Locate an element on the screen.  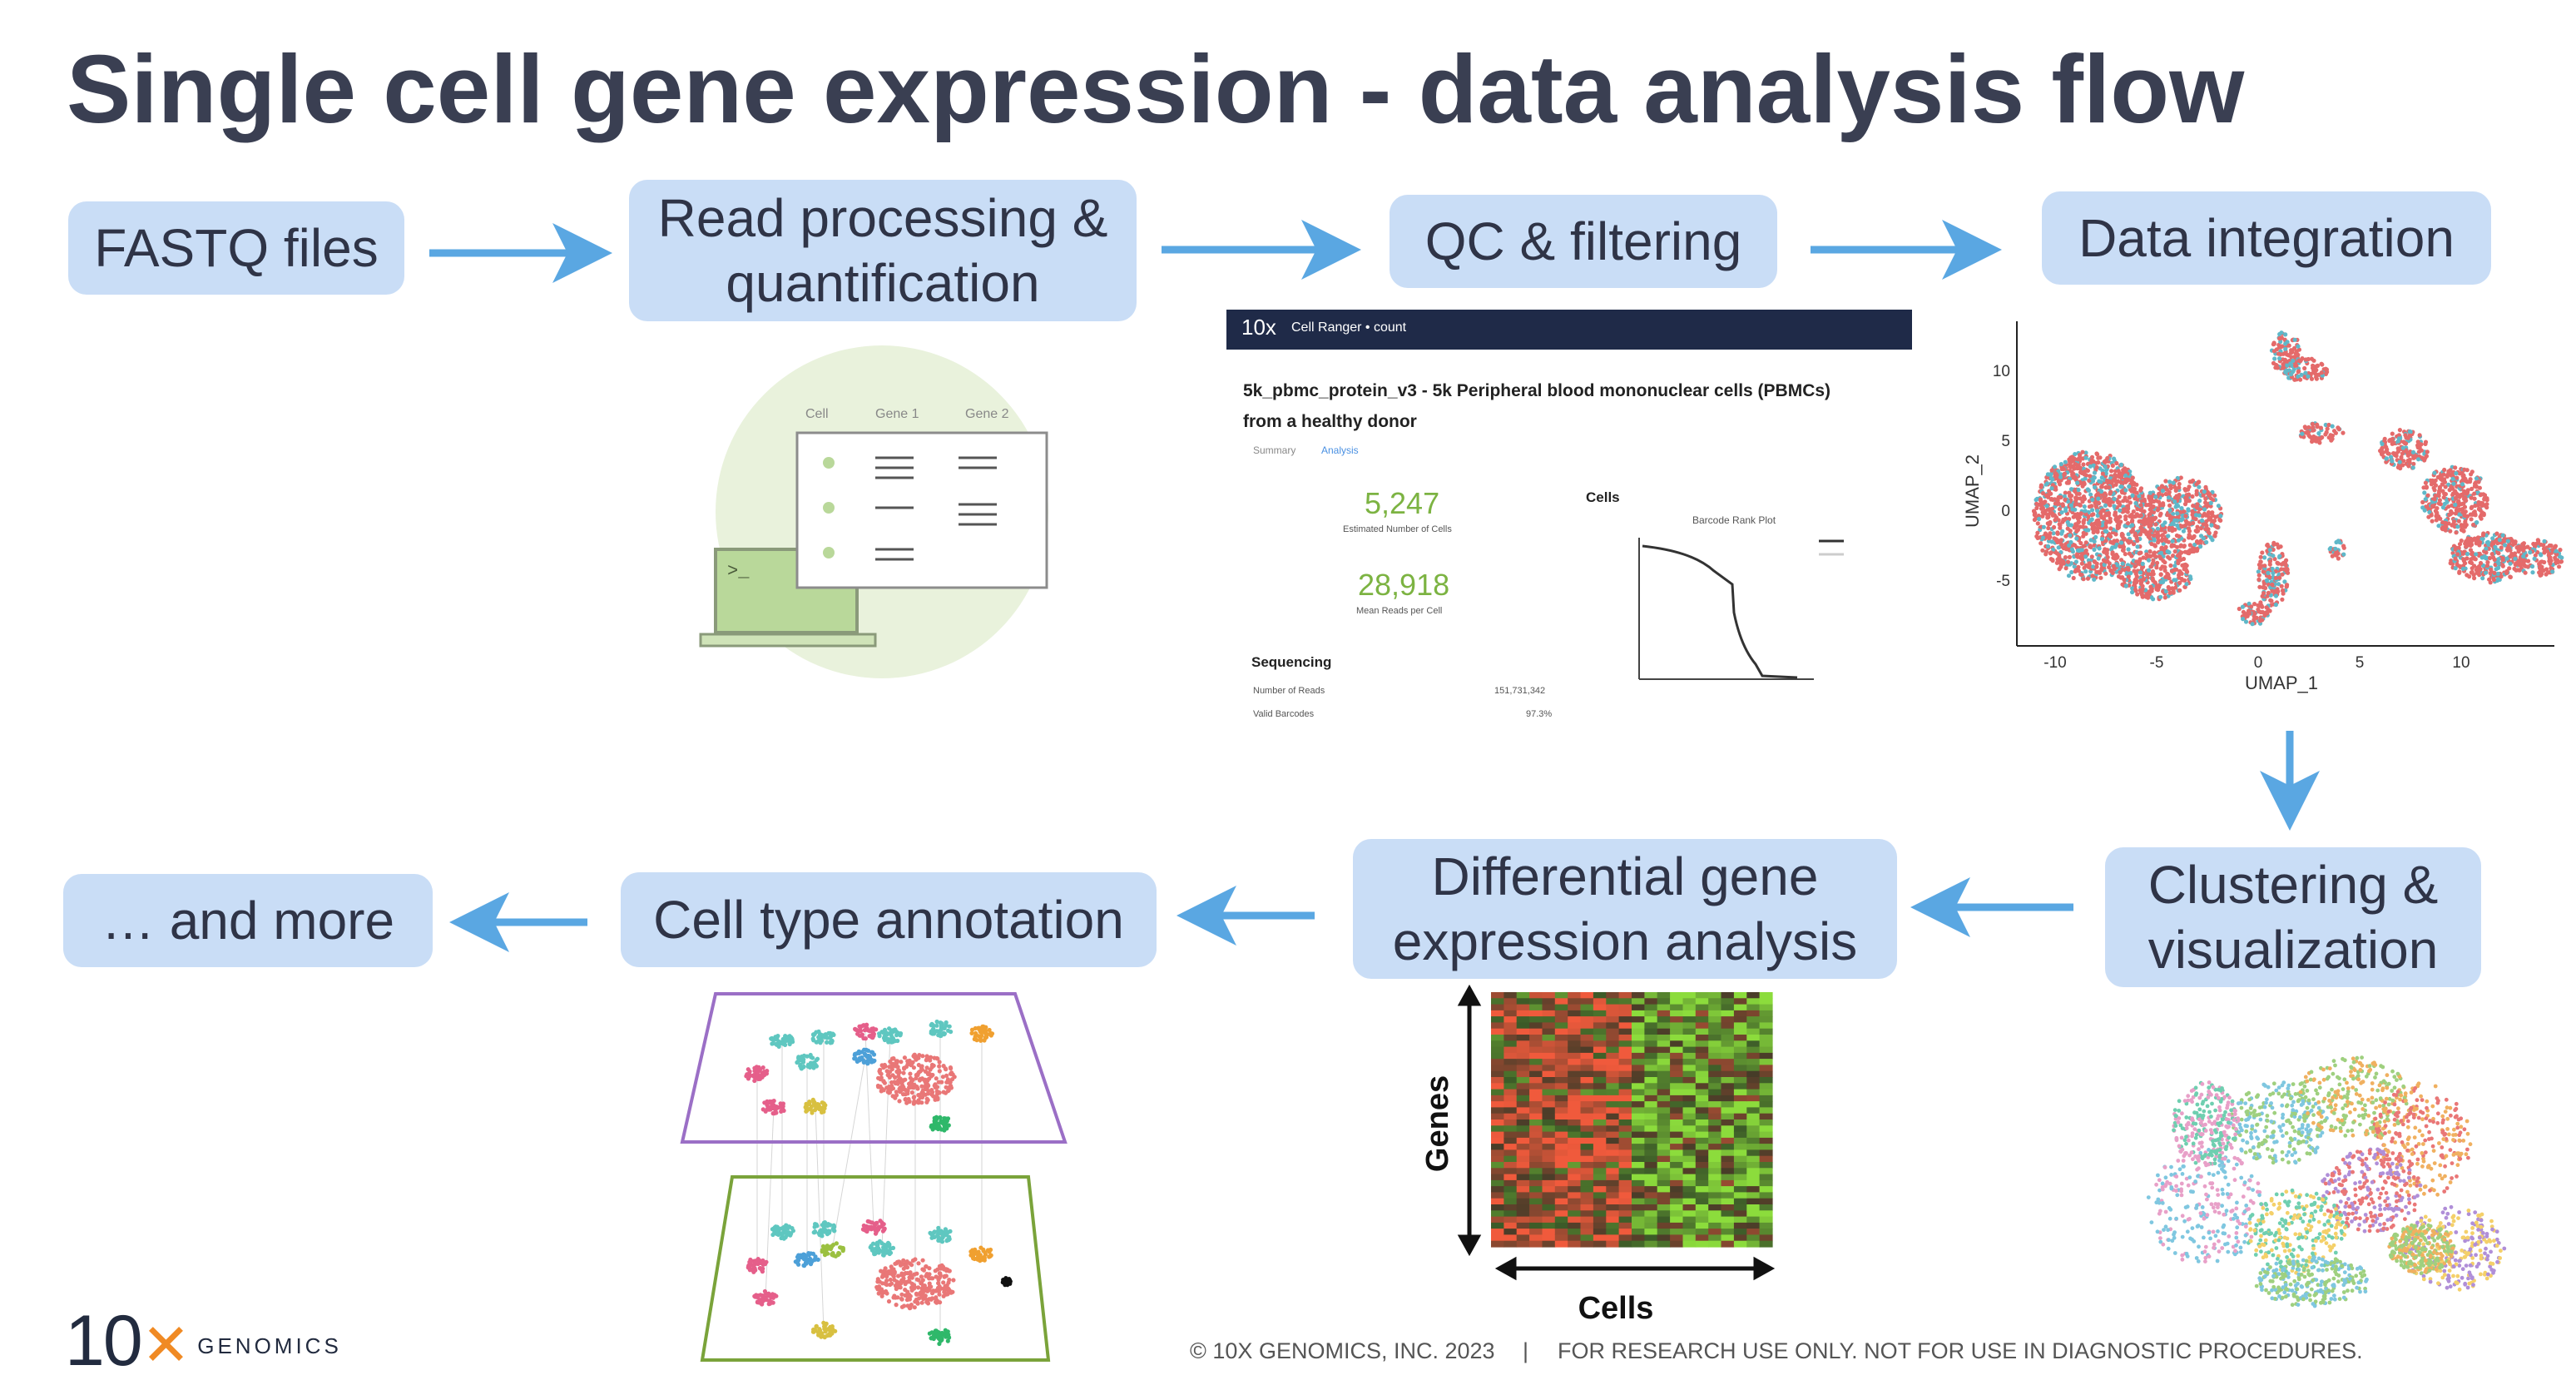
step-data-integration: Data integration is located at coordinates (2266, 238).